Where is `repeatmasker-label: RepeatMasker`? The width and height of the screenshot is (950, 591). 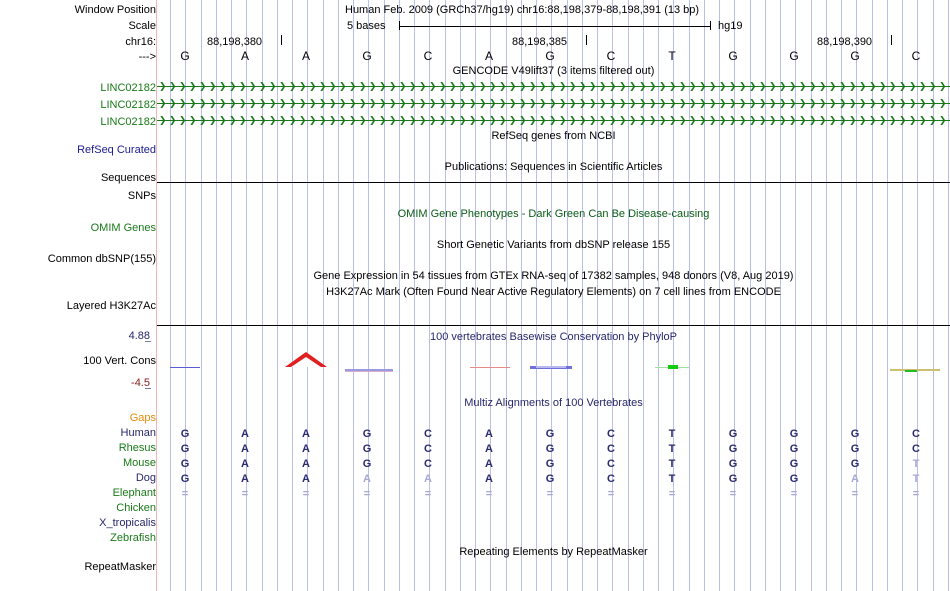 repeatmasker-label: RepeatMasker is located at coordinates (120, 567).